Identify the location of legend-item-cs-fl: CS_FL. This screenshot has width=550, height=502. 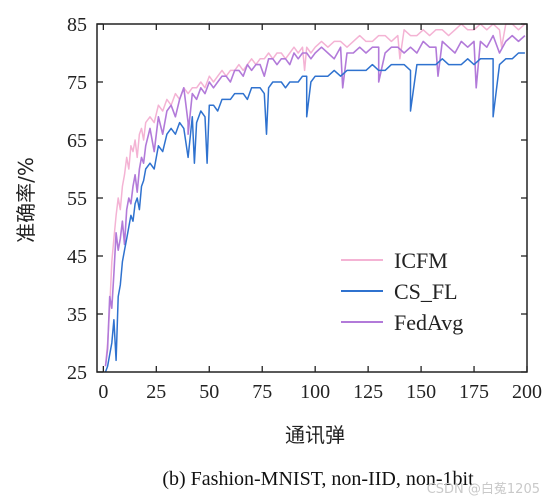
(399, 291).